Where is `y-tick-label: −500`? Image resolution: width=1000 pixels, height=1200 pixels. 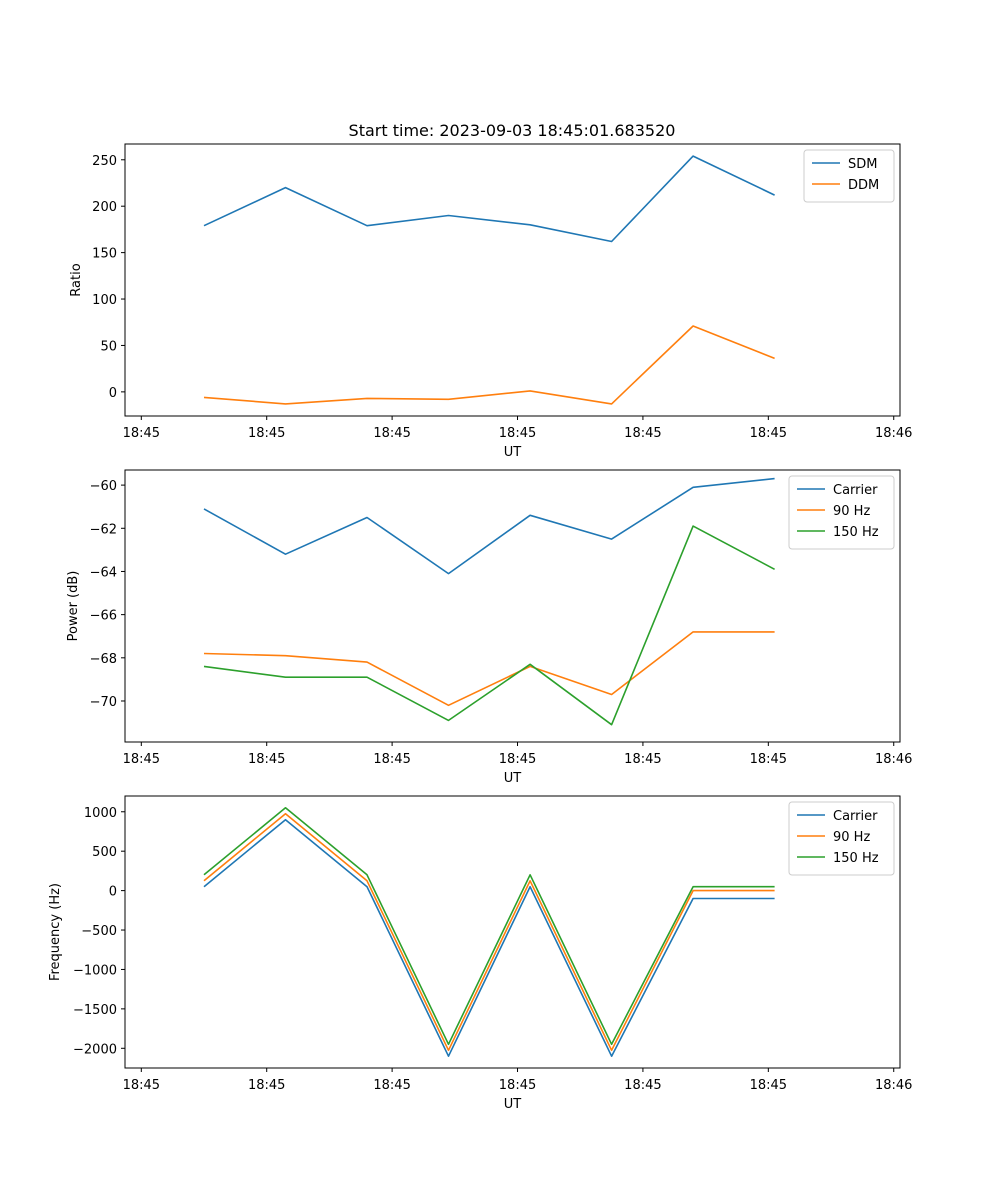 y-tick-label: −500 is located at coordinates (99, 931).